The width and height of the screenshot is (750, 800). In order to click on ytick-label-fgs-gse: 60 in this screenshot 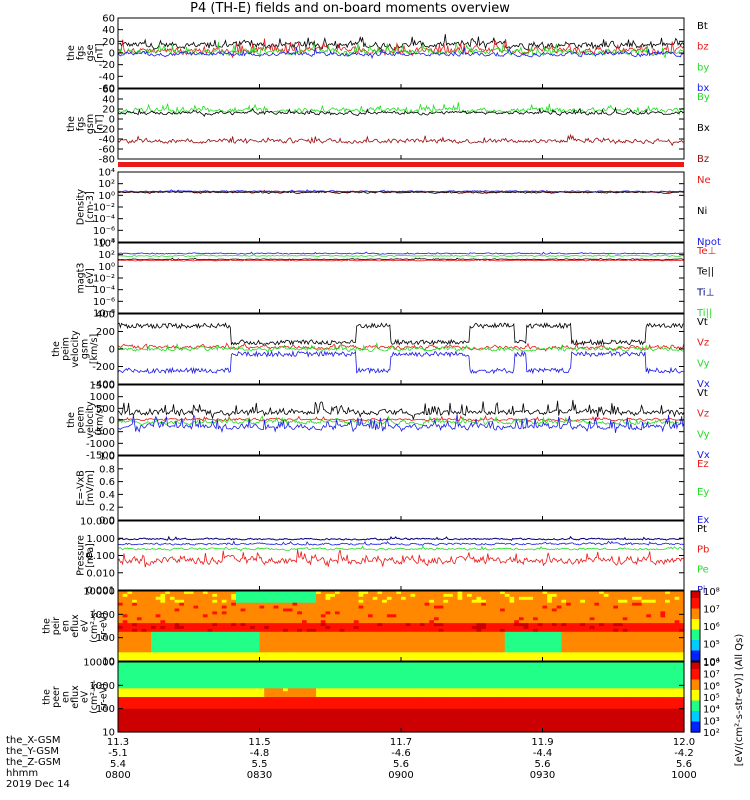, I will do `click(108, 19)`.